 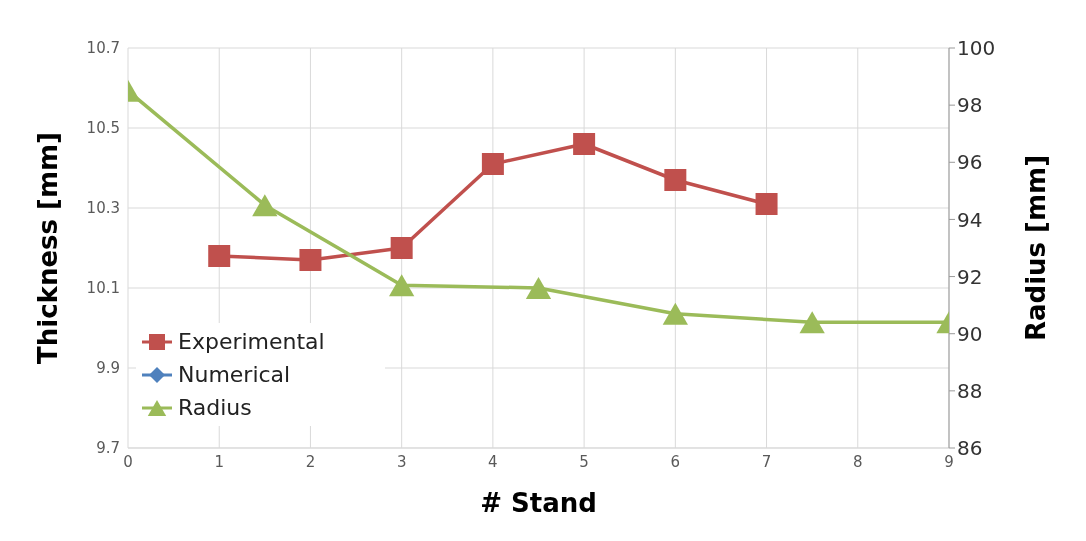 I want to click on x-tick-label: 5, so click(x=584, y=461).